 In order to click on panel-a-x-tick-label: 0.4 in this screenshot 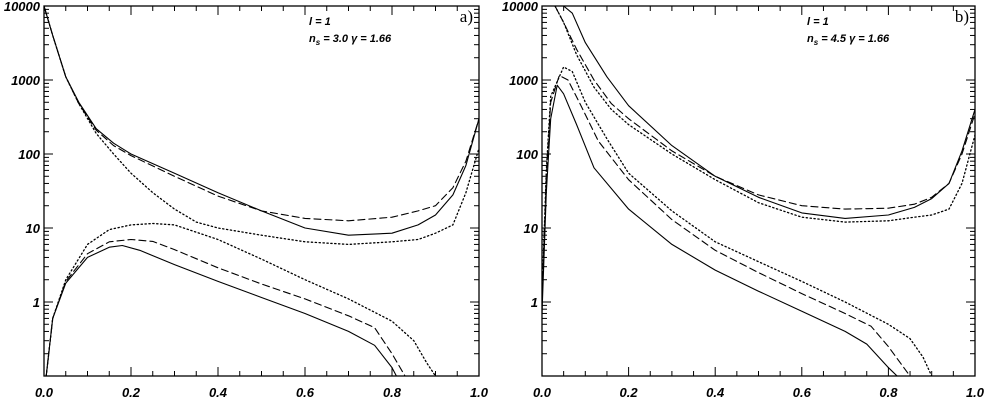, I will do `click(218, 392)`.